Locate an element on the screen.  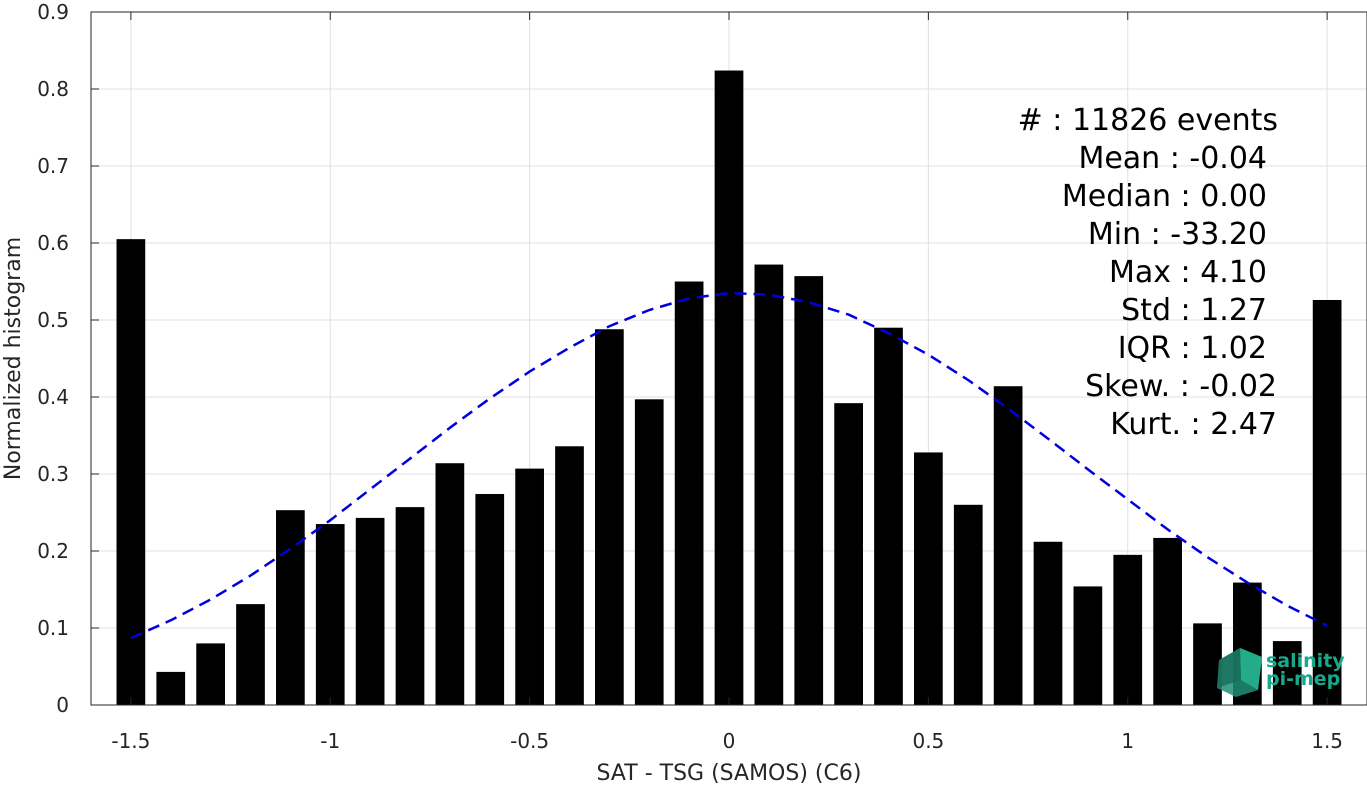
x-tick-label: 1 is located at coordinates (1127, 741).